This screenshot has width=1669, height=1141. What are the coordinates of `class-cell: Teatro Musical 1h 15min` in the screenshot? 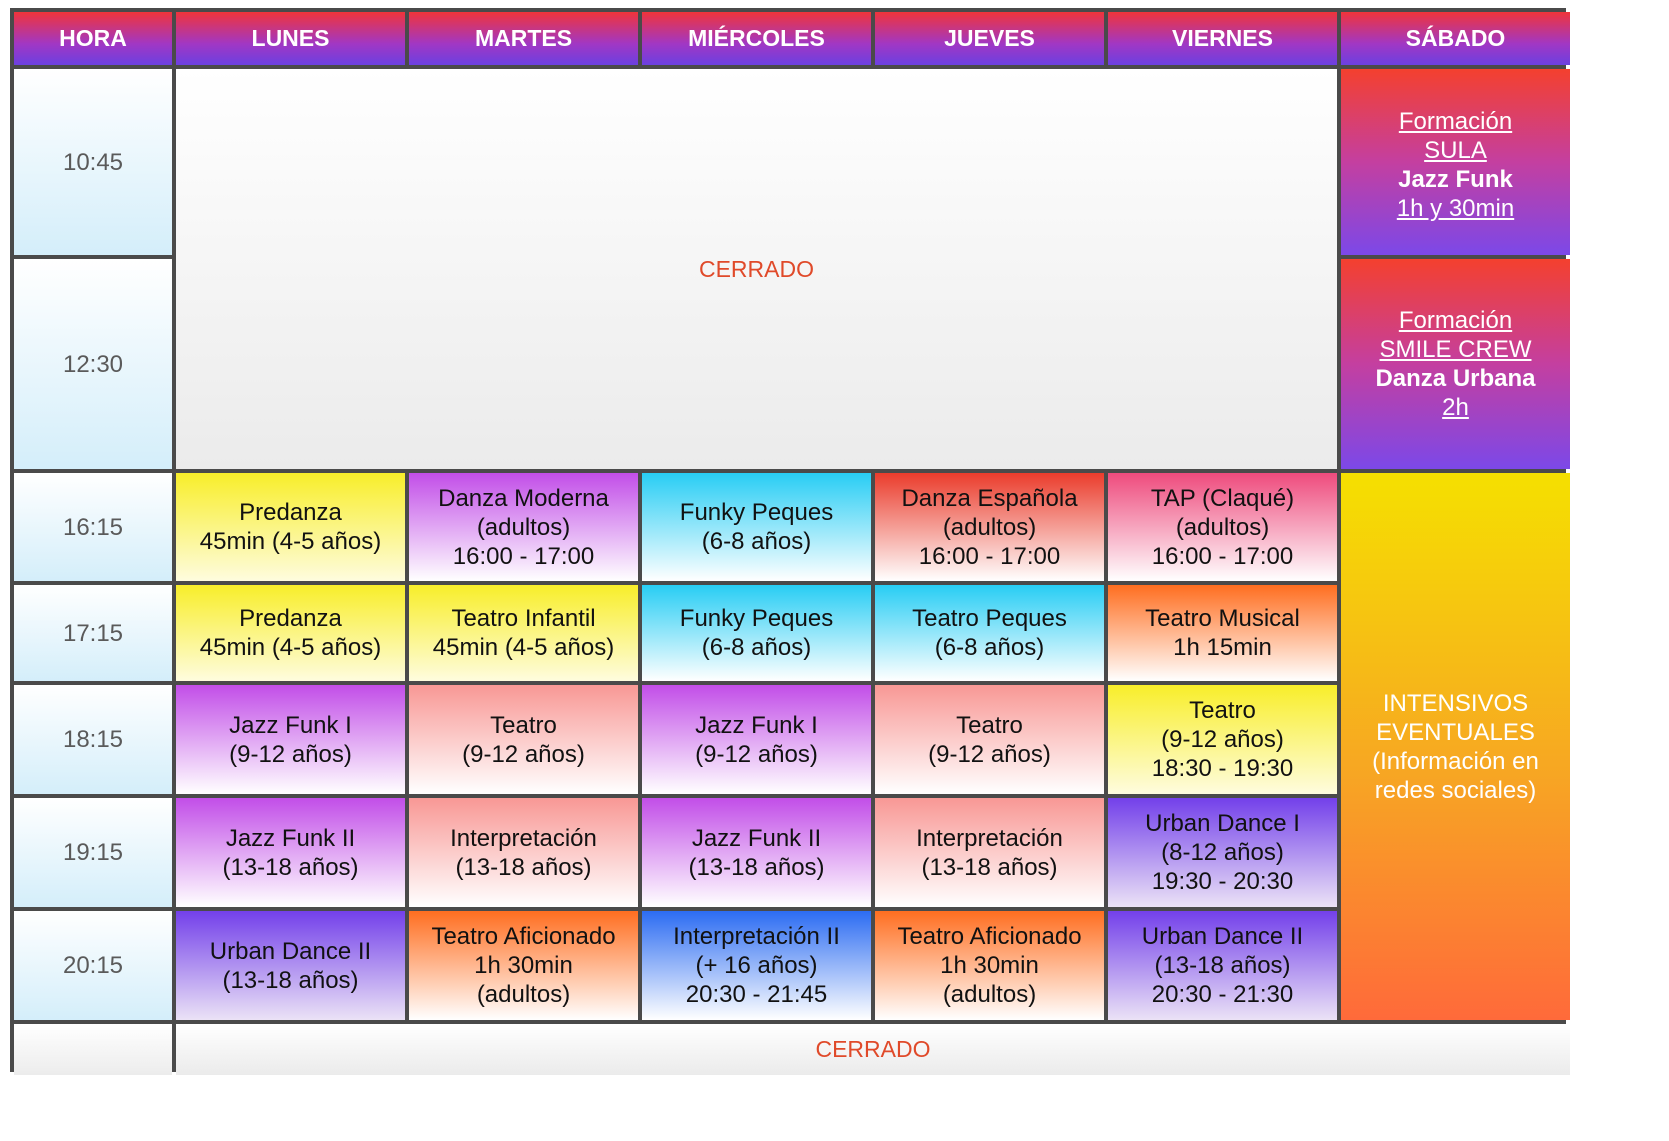 It's located at (1222, 633).